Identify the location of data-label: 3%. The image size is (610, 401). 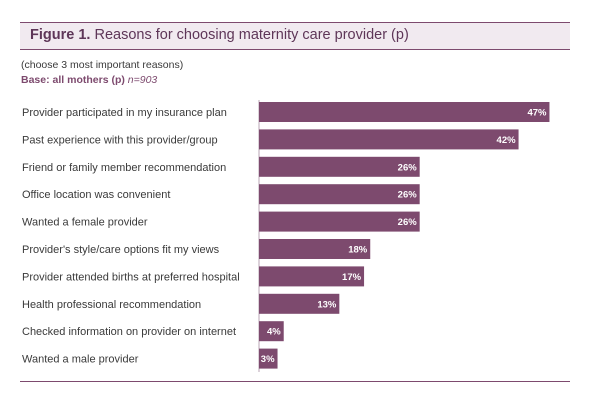
(268, 359).